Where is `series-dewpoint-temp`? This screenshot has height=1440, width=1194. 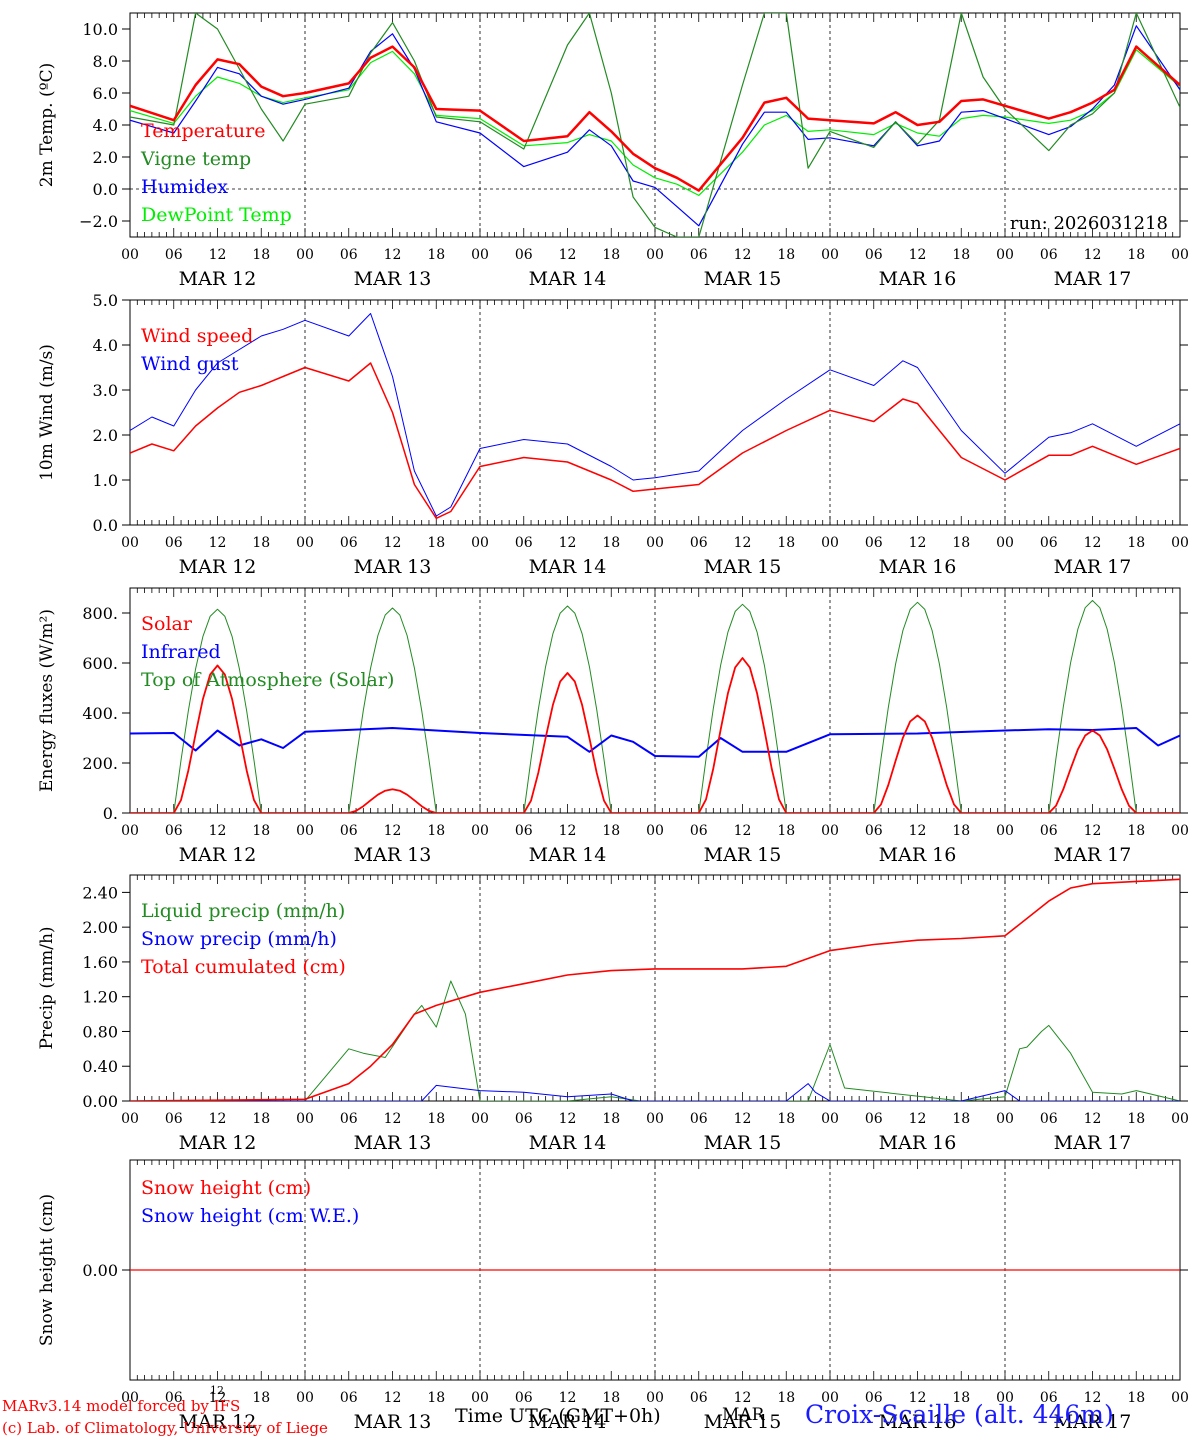 series-dewpoint-temp is located at coordinates (655, 122).